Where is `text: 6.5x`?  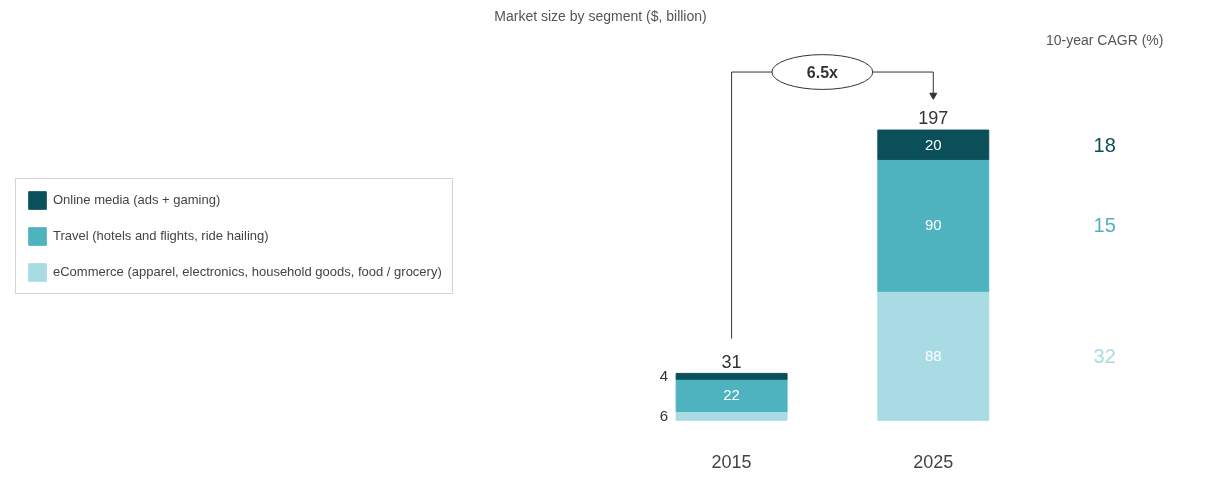 text: 6.5x is located at coordinates (822, 72).